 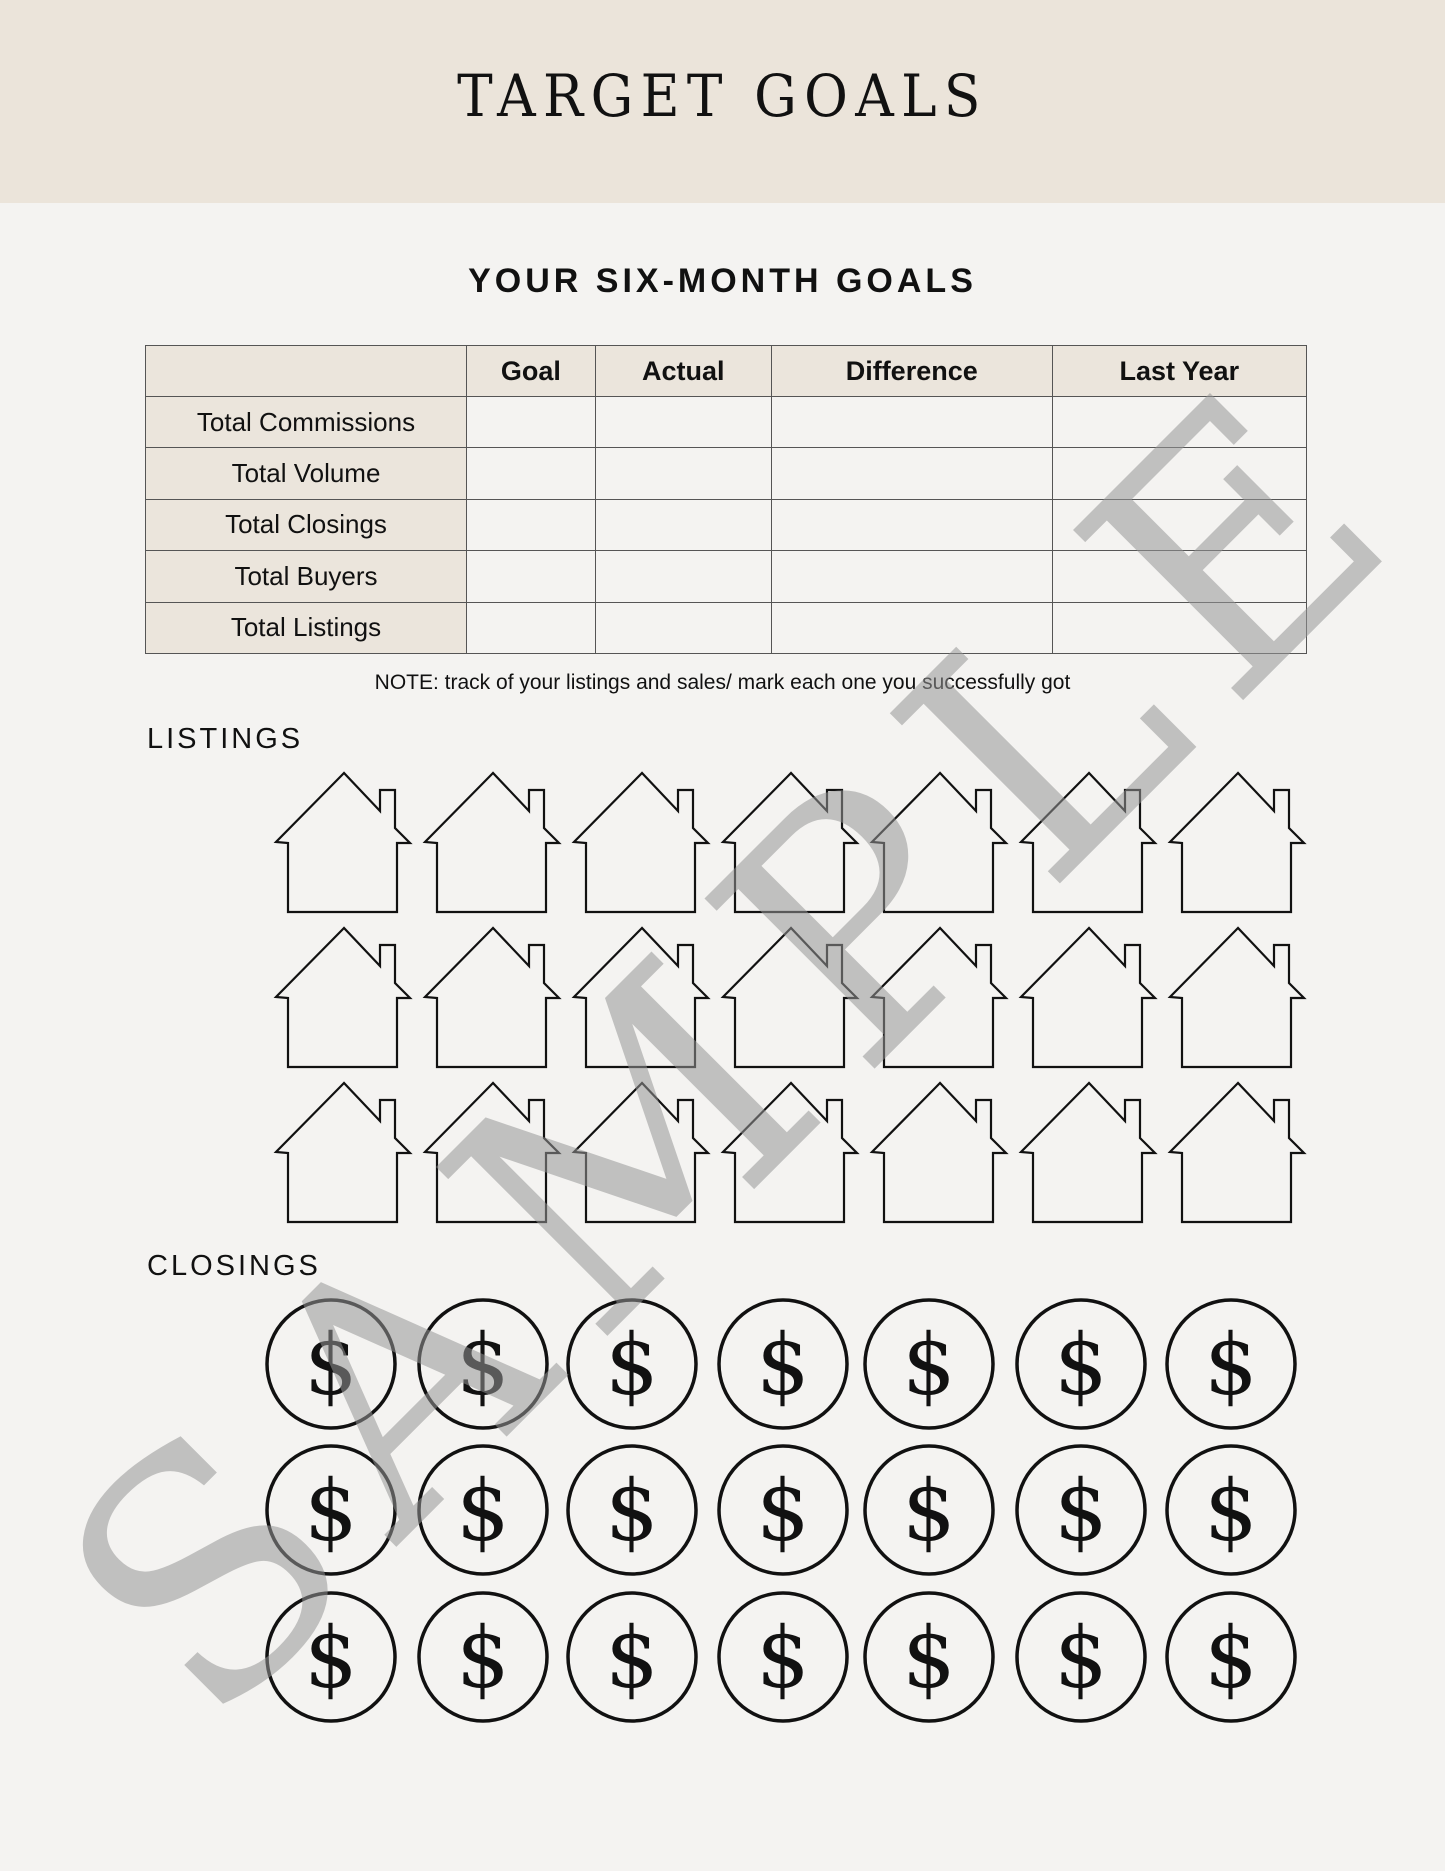 I want to click on page-title: TARGET GOALS, so click(x=722, y=96).